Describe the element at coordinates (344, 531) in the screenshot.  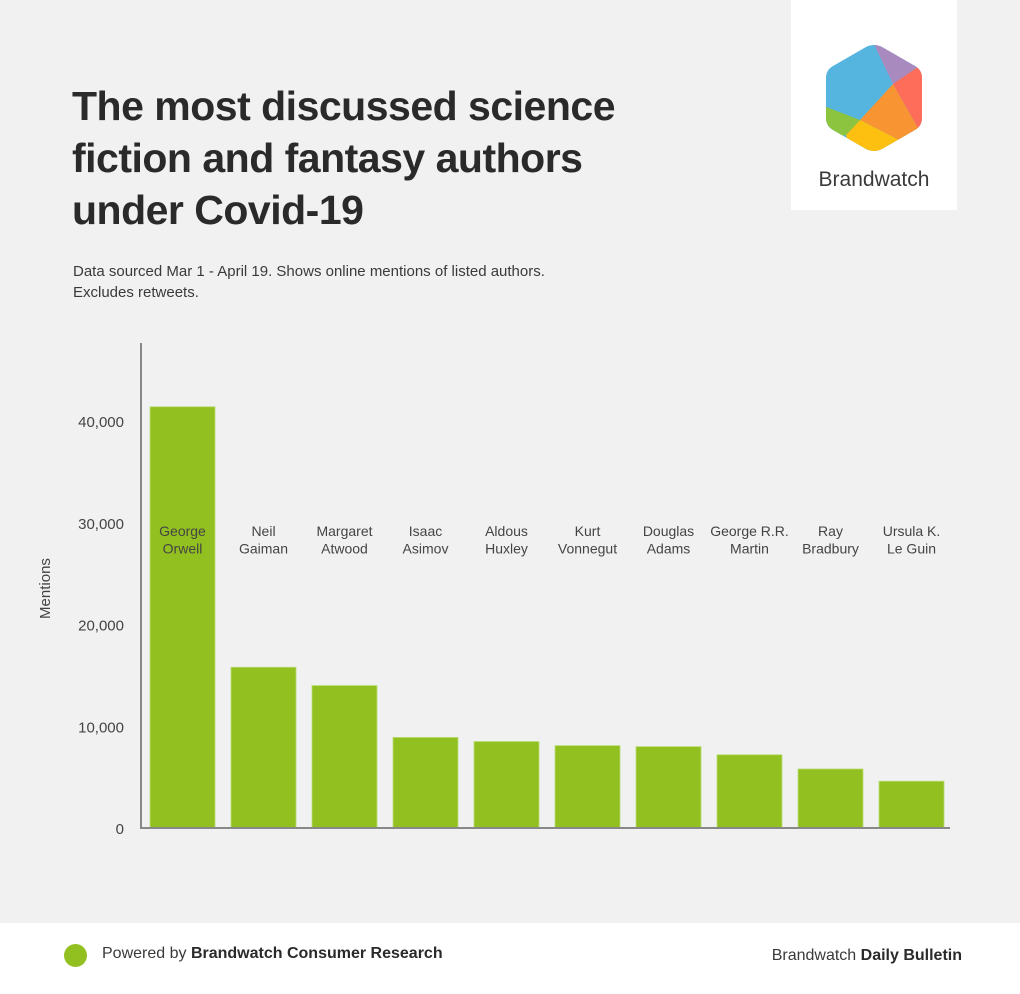
I see `x-tick-label: Margaret` at that location.